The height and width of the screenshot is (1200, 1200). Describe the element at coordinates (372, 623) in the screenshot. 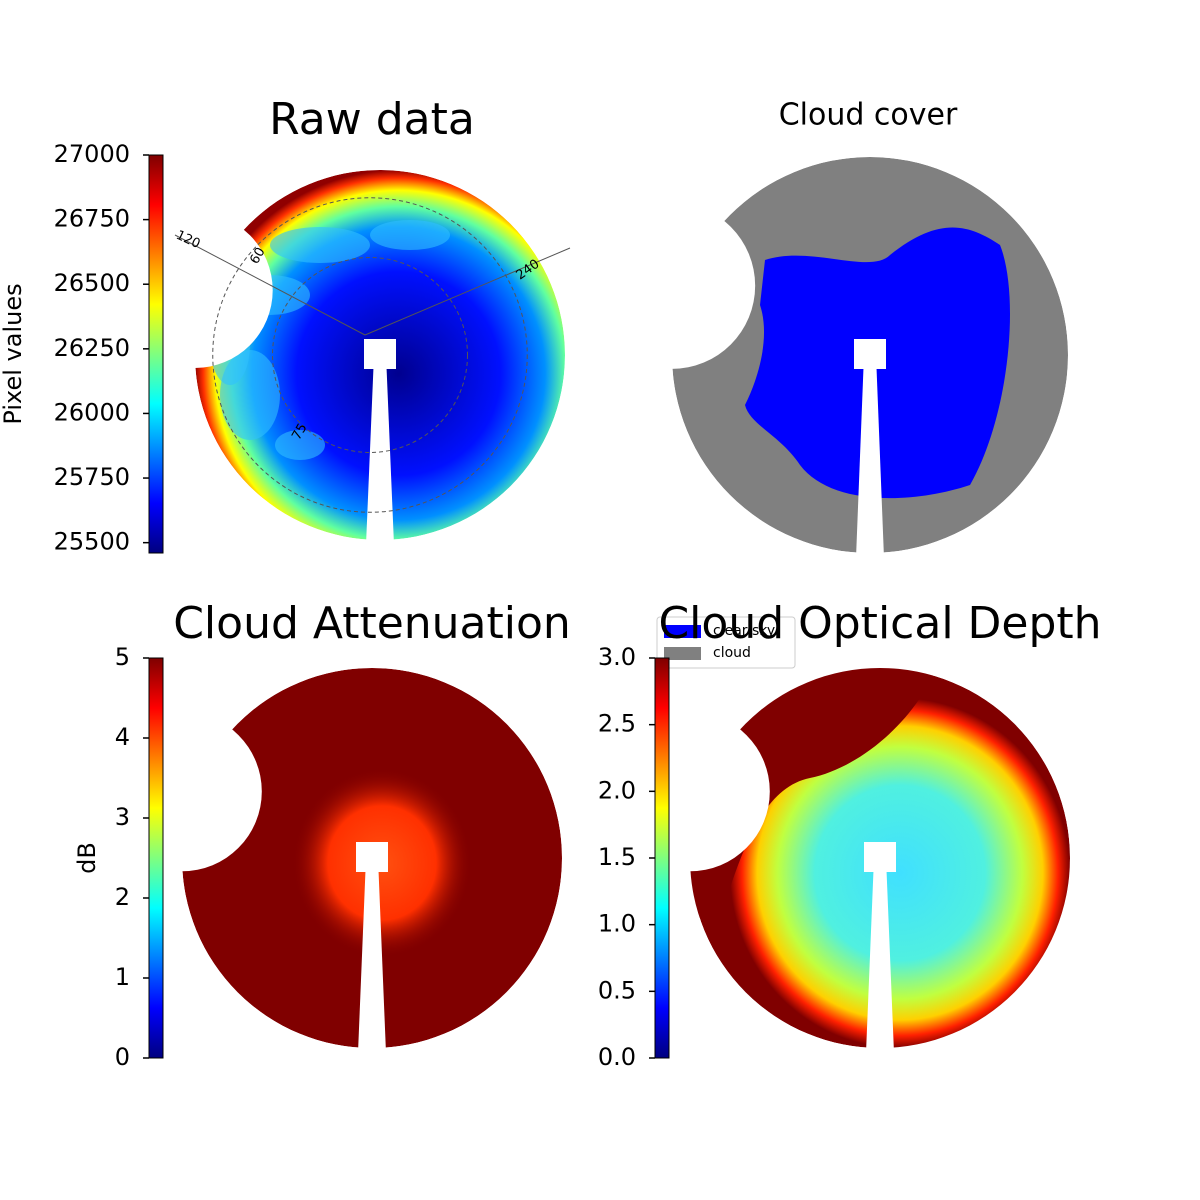

I see `panel-title: Cloud Attenuation` at that location.